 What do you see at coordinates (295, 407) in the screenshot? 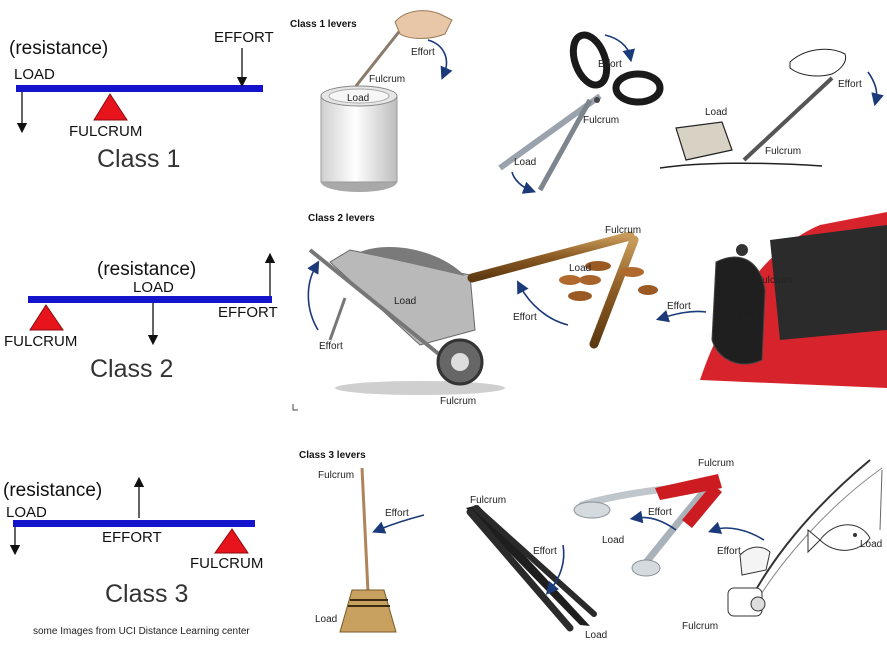
I see `corner-mark` at bounding box center [295, 407].